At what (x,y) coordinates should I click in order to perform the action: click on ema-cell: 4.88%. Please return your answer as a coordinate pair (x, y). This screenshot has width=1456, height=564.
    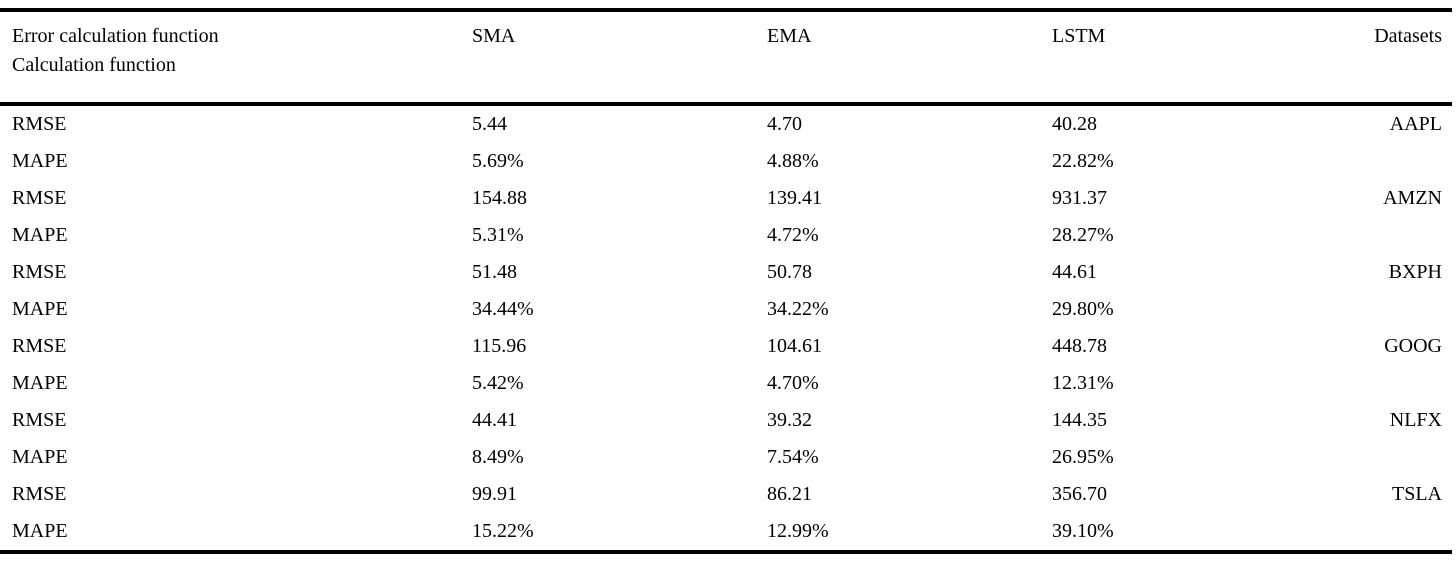
    Looking at the image, I should click on (793, 161).